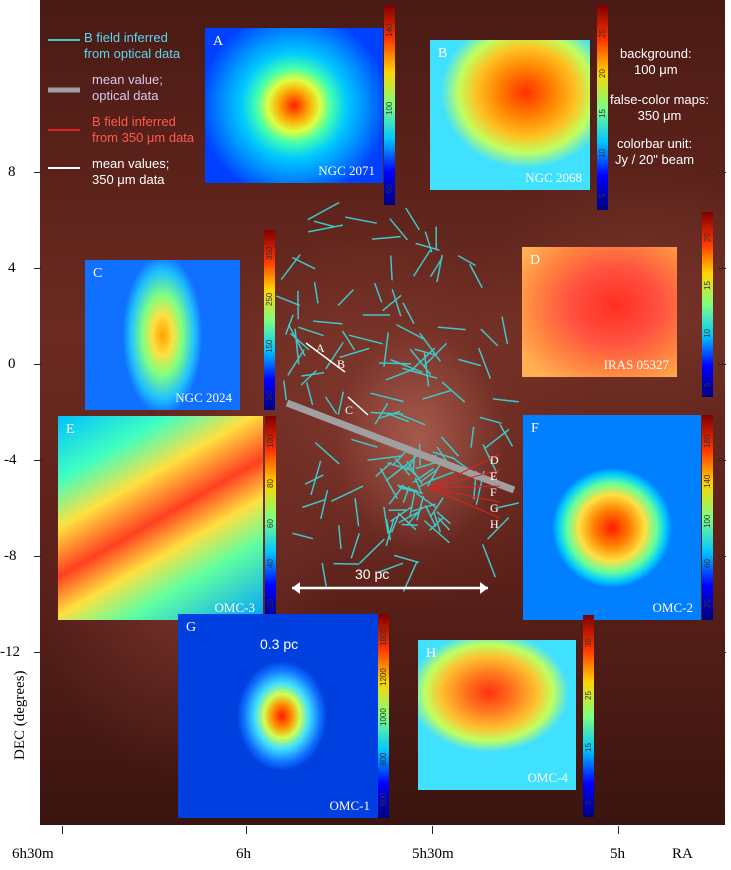 This screenshot has width=731, height=870. What do you see at coordinates (494, 476) in the screenshot?
I see `region-label: E` at bounding box center [494, 476].